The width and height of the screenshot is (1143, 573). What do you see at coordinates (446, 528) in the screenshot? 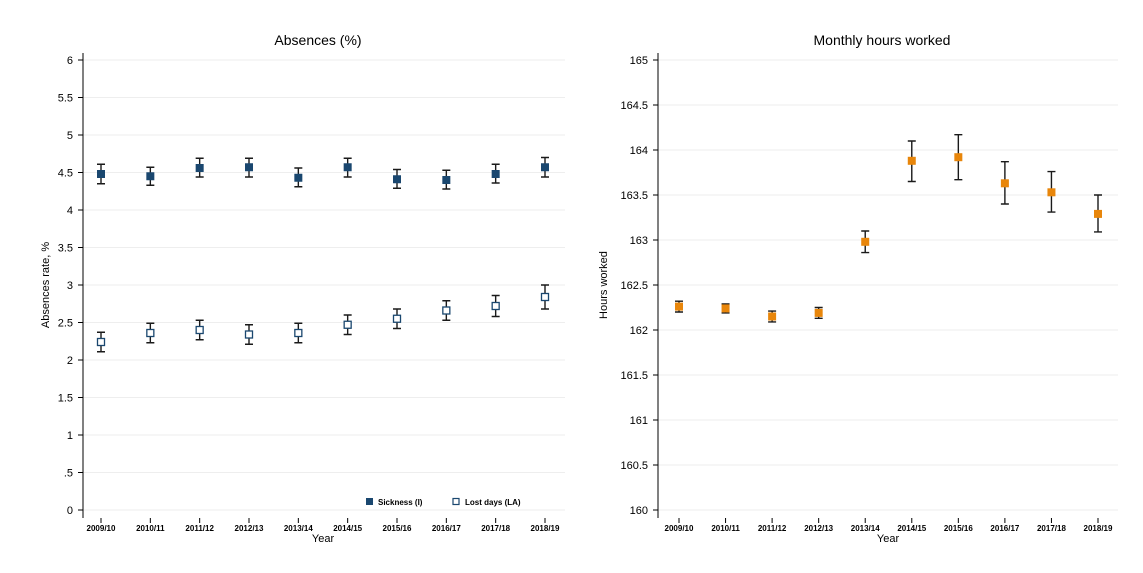
I see `absences-x-tick-label: 2016/17` at bounding box center [446, 528].